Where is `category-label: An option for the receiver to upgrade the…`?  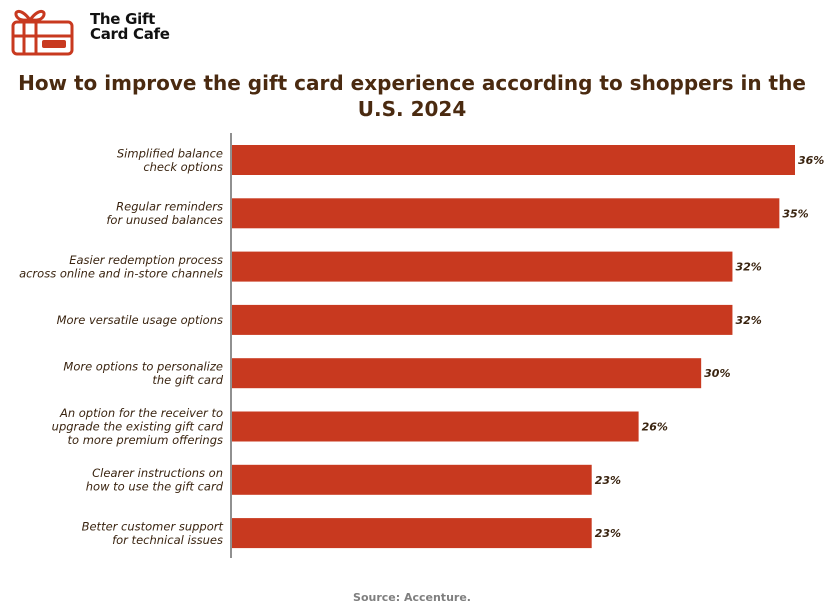 category-label: An option for the receiver to upgrade the… is located at coordinates (138, 426).